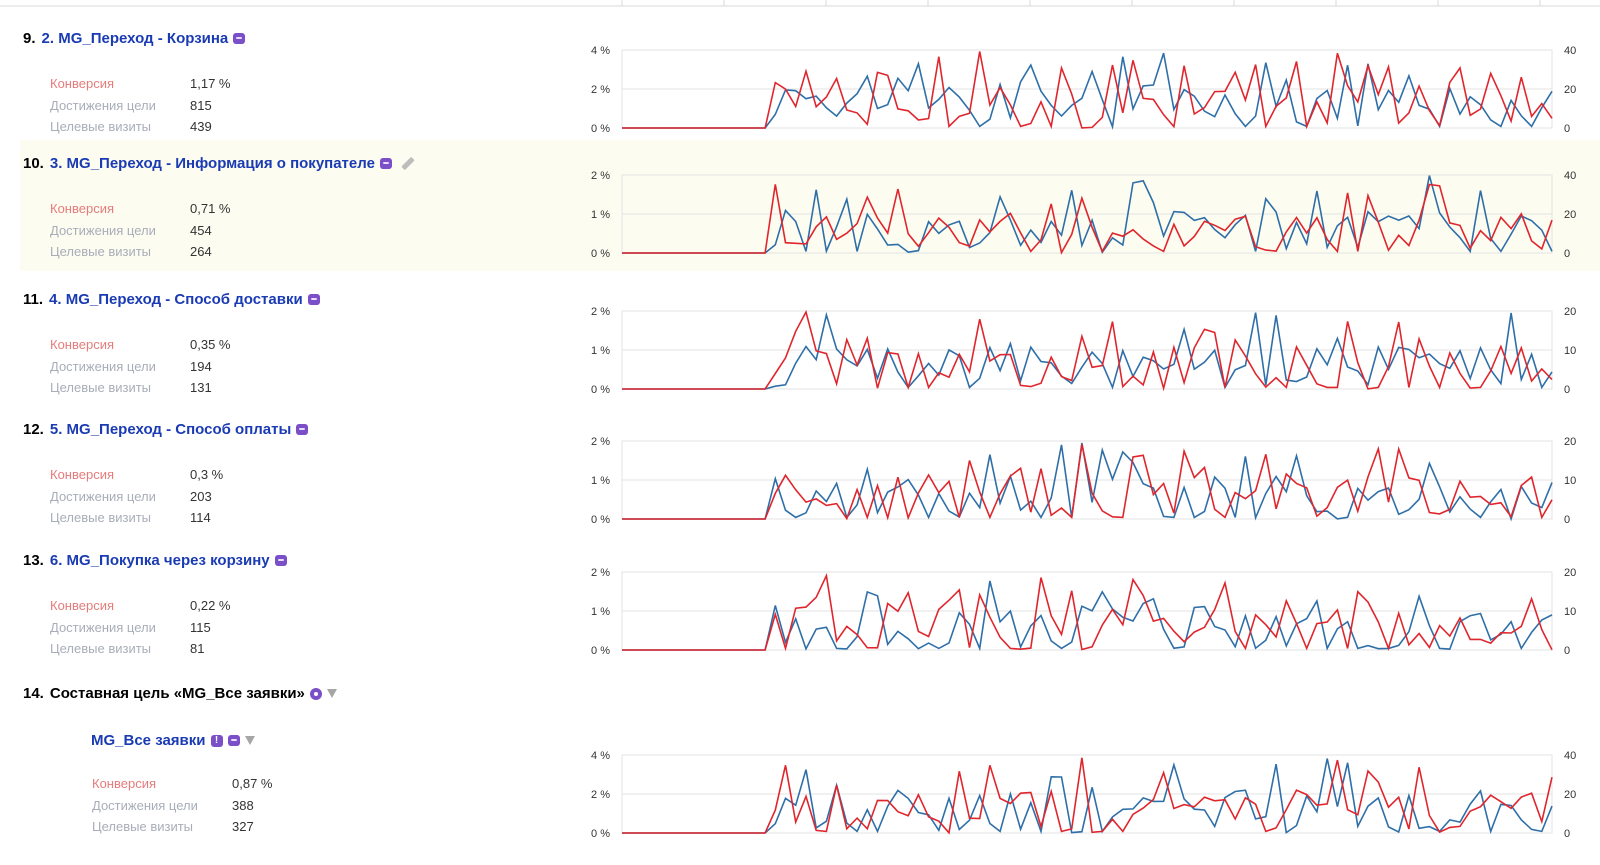 The image size is (1600, 865). I want to click on metric-row: Достижения цели 454, so click(140, 231).